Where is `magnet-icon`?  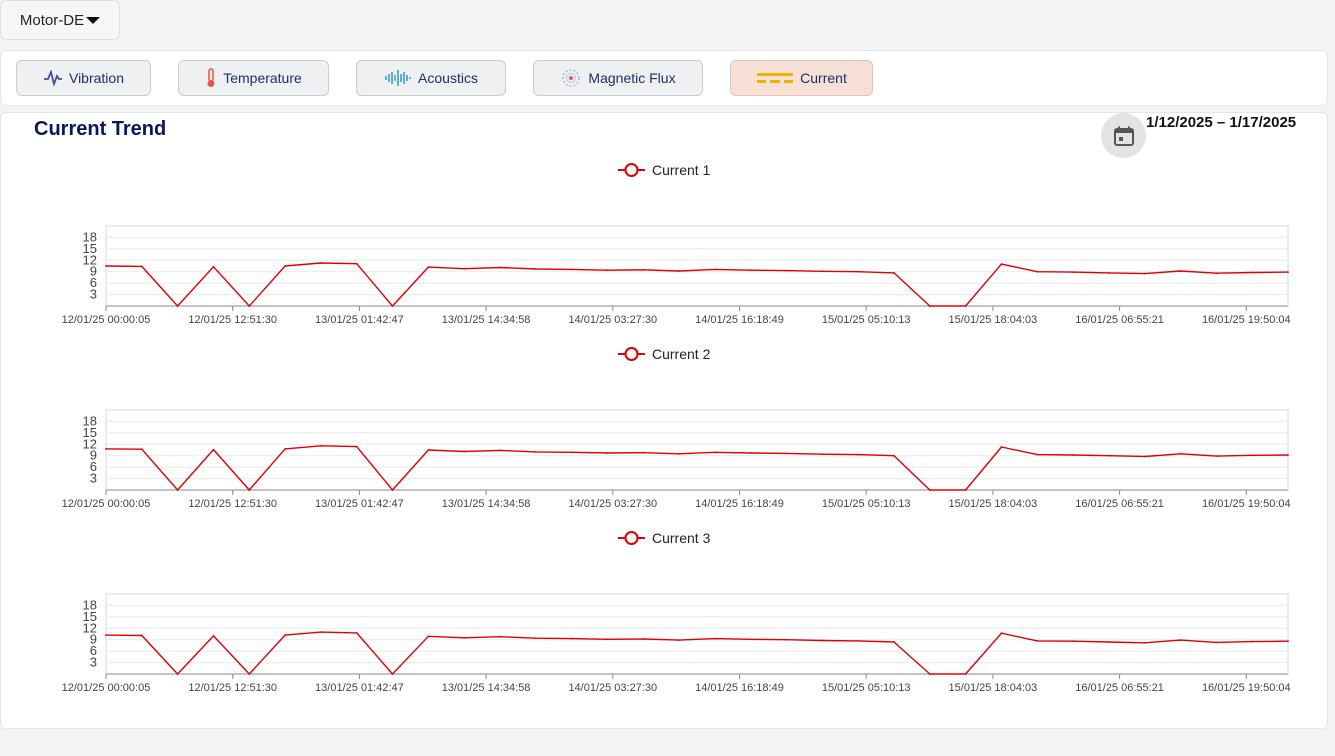 magnet-icon is located at coordinates (571, 78).